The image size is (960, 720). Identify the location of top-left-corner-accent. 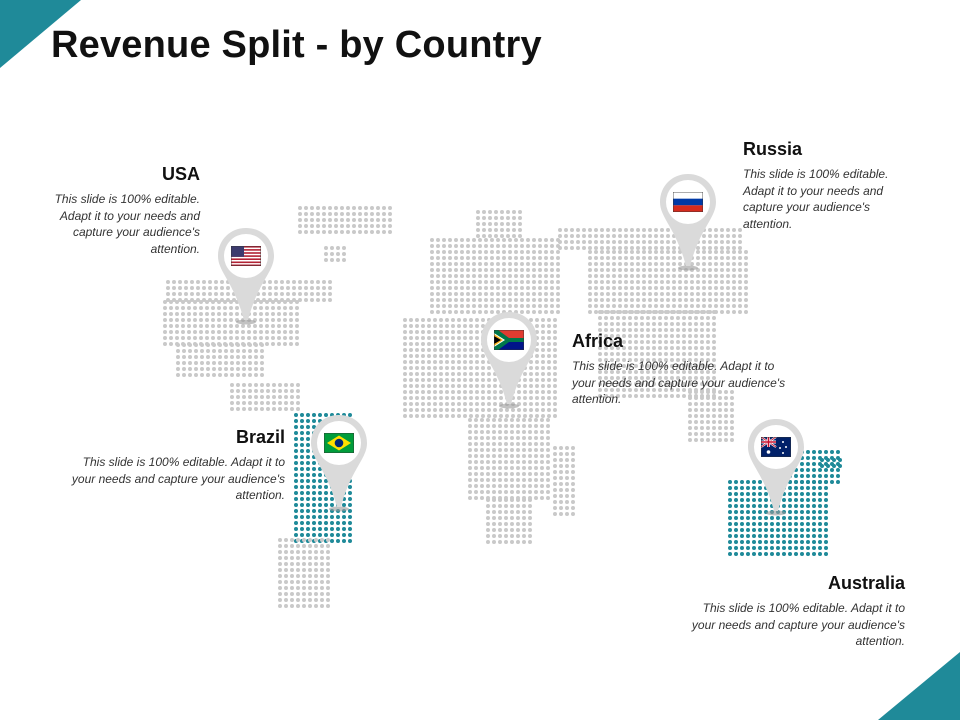
(40, 34).